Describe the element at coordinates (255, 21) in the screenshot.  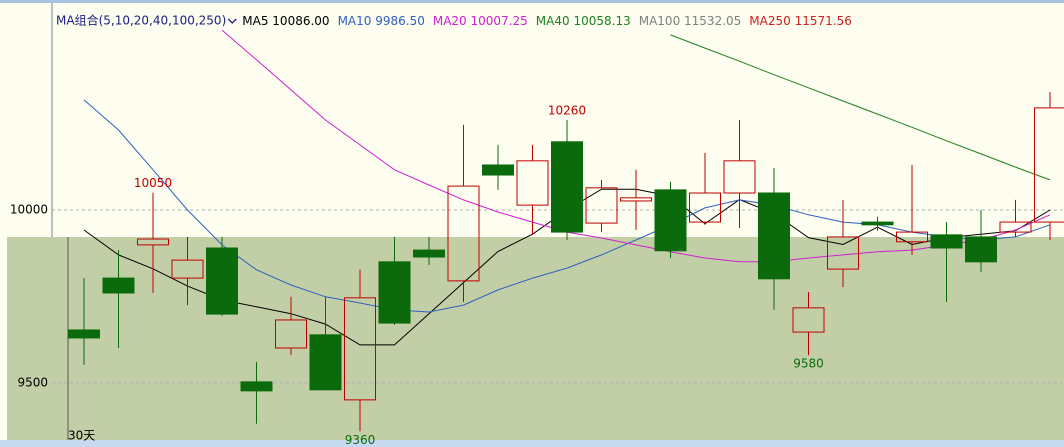
I see `legend-name: MA5` at that location.